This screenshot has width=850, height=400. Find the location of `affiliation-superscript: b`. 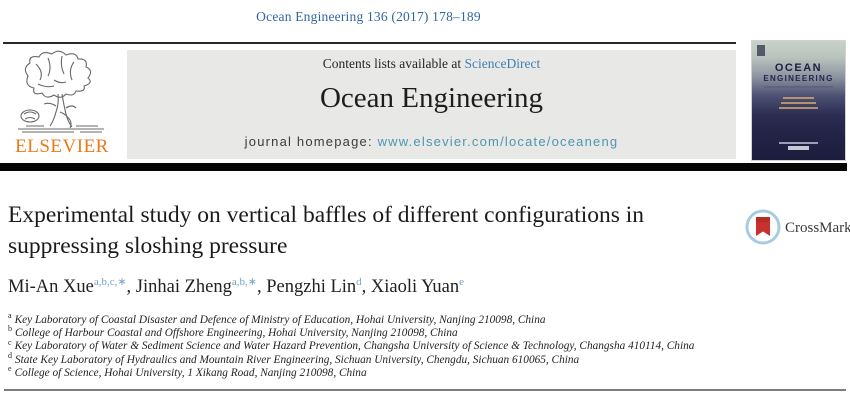

affiliation-superscript: b is located at coordinates (10, 329).